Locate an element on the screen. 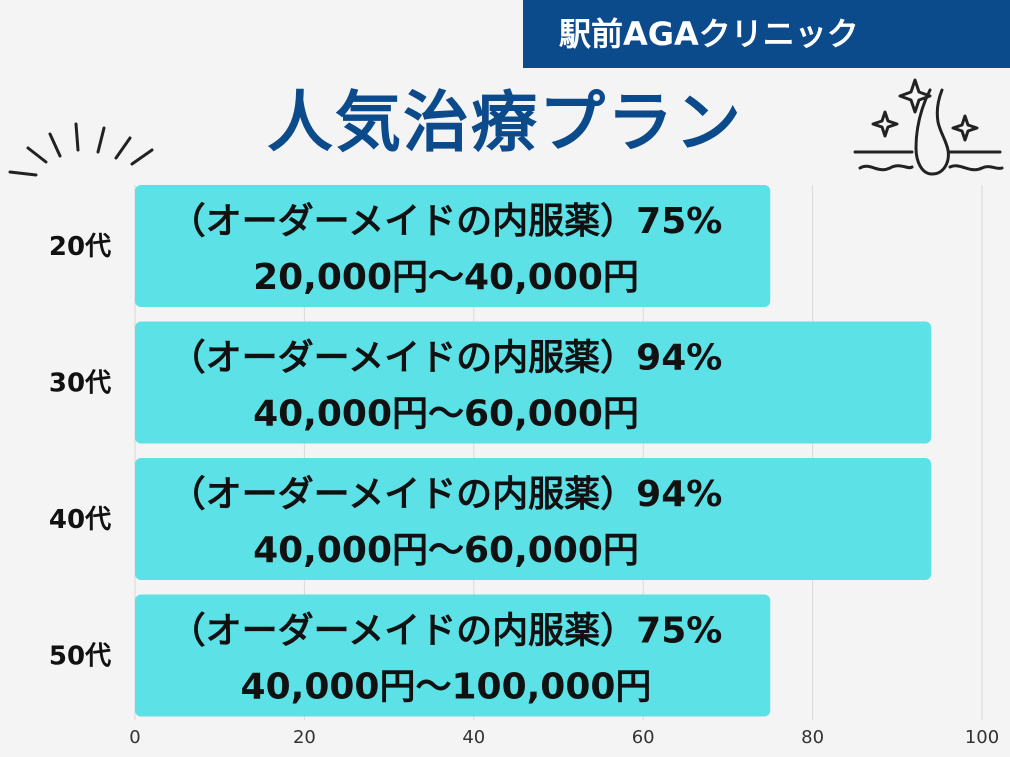  brand-banner: 駅前AGAクリニック is located at coordinates (766, 34).